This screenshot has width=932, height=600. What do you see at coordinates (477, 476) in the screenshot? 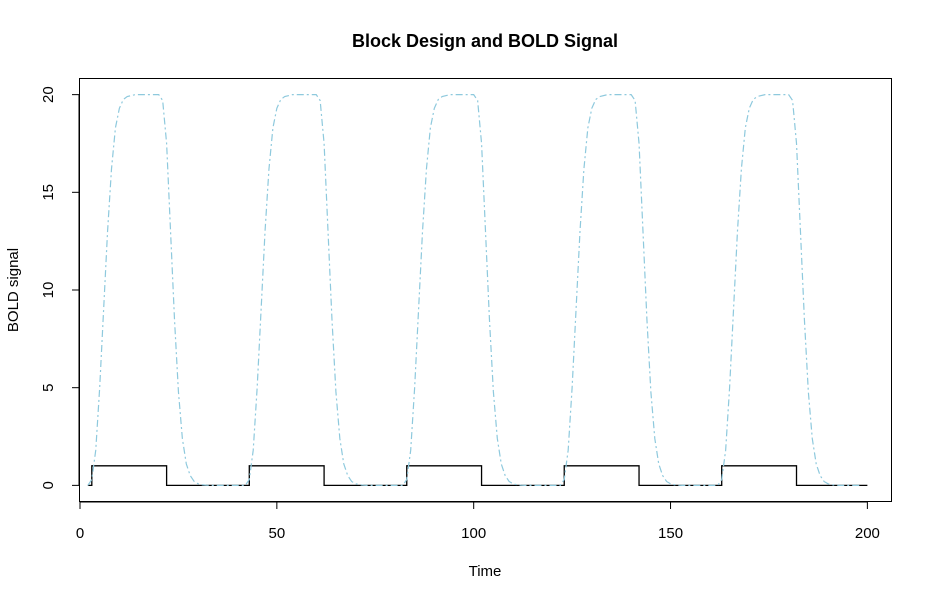
I see `series-line-stimulus` at bounding box center [477, 476].